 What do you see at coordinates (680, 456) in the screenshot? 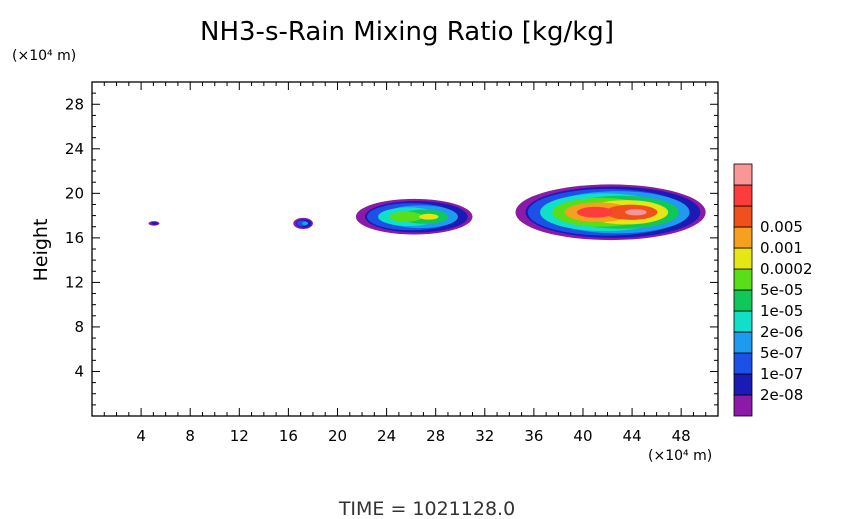
I see `x-unit-label: (×10⁴ m)` at bounding box center [680, 456].